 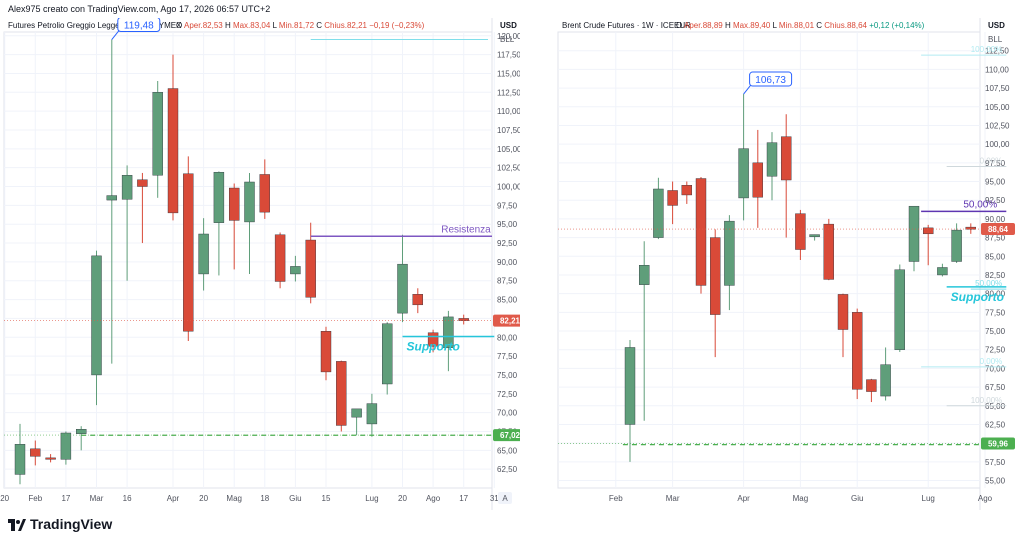 What do you see at coordinates (507, 300) in the screenshot?
I see `y-tick-label: 85,00` at bounding box center [507, 300].